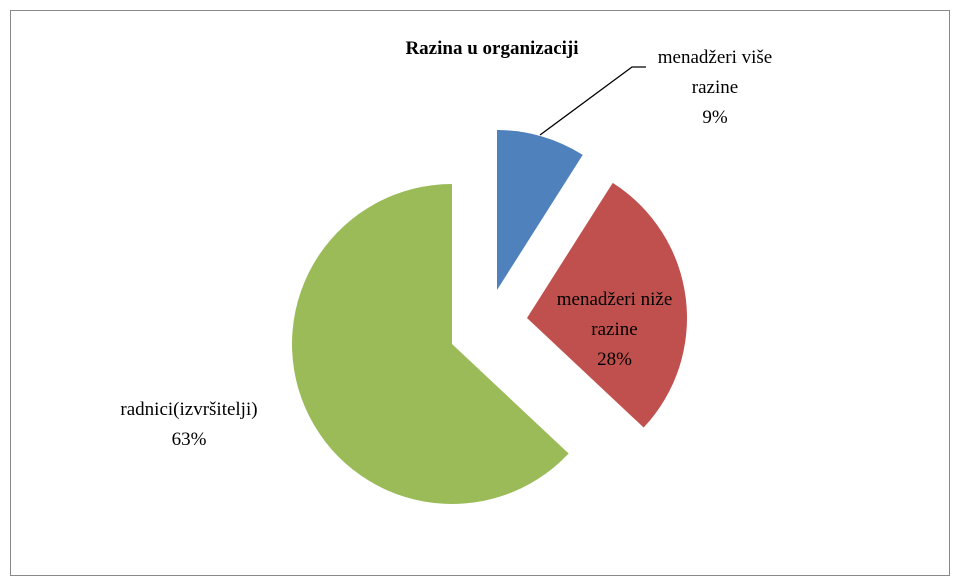 The image size is (957, 580). Describe the element at coordinates (614, 314) in the screenshot. I see `slice-name: menadžeri niže razine` at that location.